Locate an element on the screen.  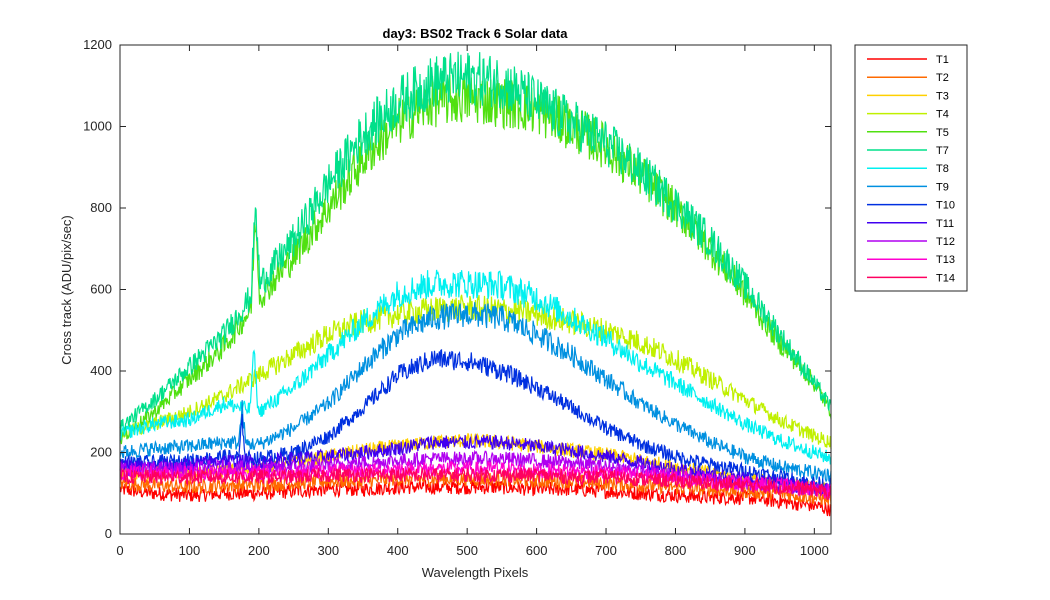
y-tick-label: 800 is located at coordinates (101, 207).